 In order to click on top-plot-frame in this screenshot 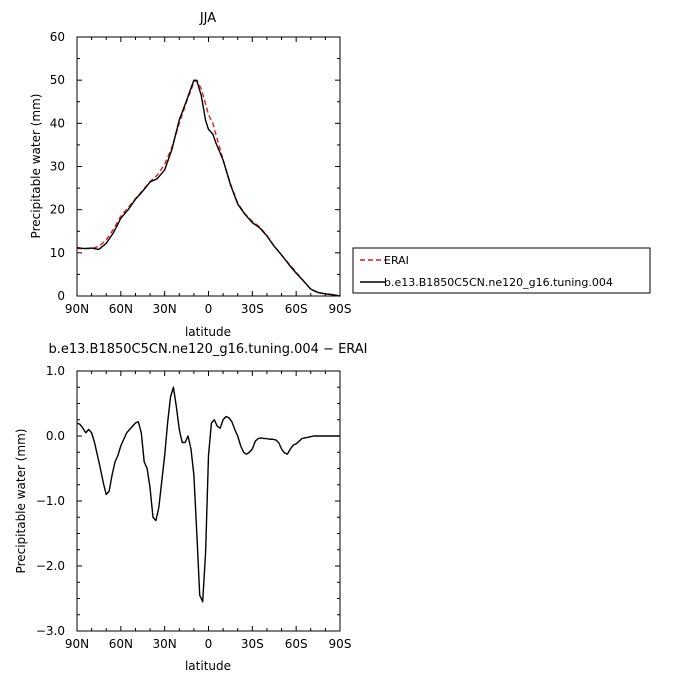, I will do `click(208, 166)`.